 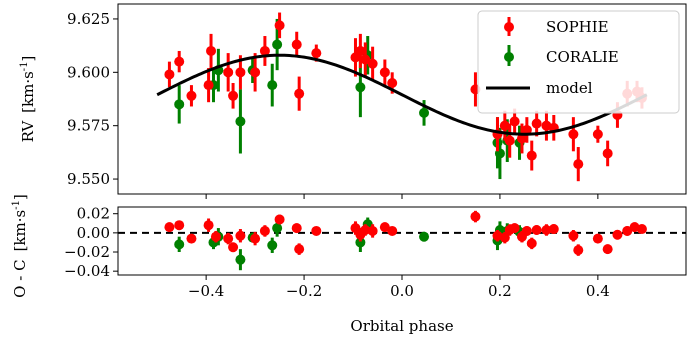 What do you see at coordinates (87, 252) in the screenshot?
I see `residual-y-tick-label: −0.02` at bounding box center [87, 252].